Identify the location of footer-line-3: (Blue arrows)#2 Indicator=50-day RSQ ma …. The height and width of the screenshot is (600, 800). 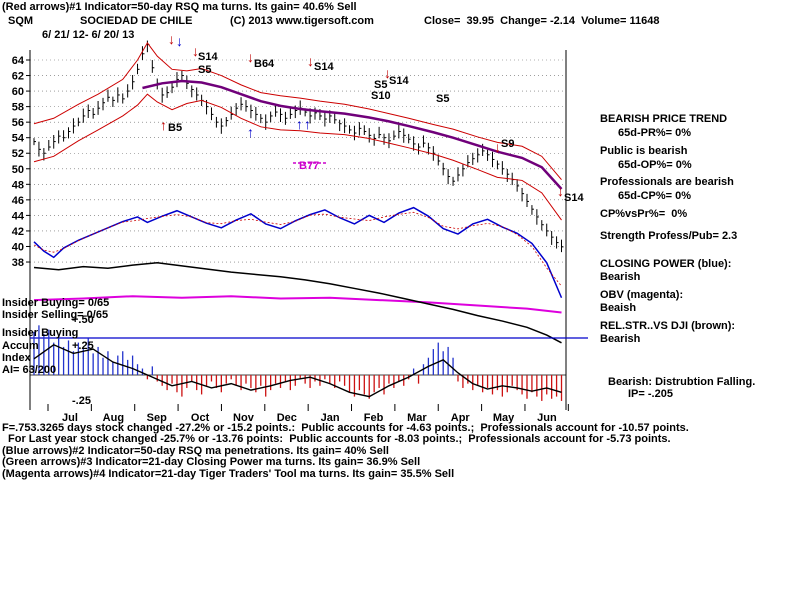
(195, 451).